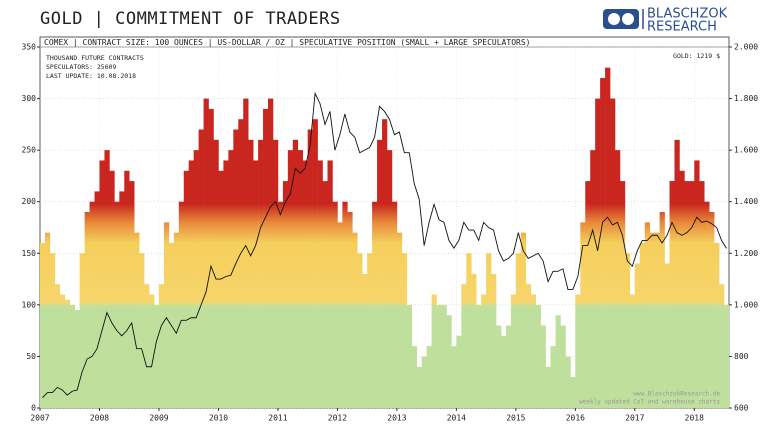 This screenshot has height=432, width=768. What do you see at coordinates (746, 47) in the screenshot?
I see `y2-tick-label: 2.000` at bounding box center [746, 47].